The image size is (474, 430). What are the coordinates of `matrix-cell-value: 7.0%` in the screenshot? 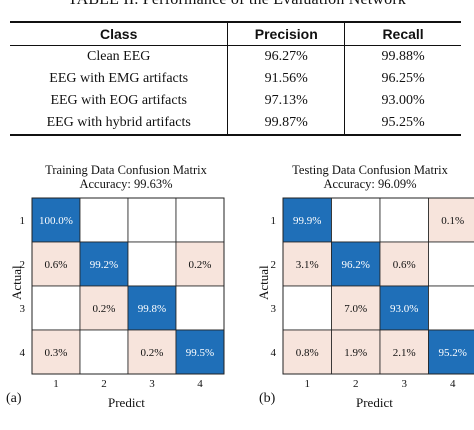 It's located at (355, 309).